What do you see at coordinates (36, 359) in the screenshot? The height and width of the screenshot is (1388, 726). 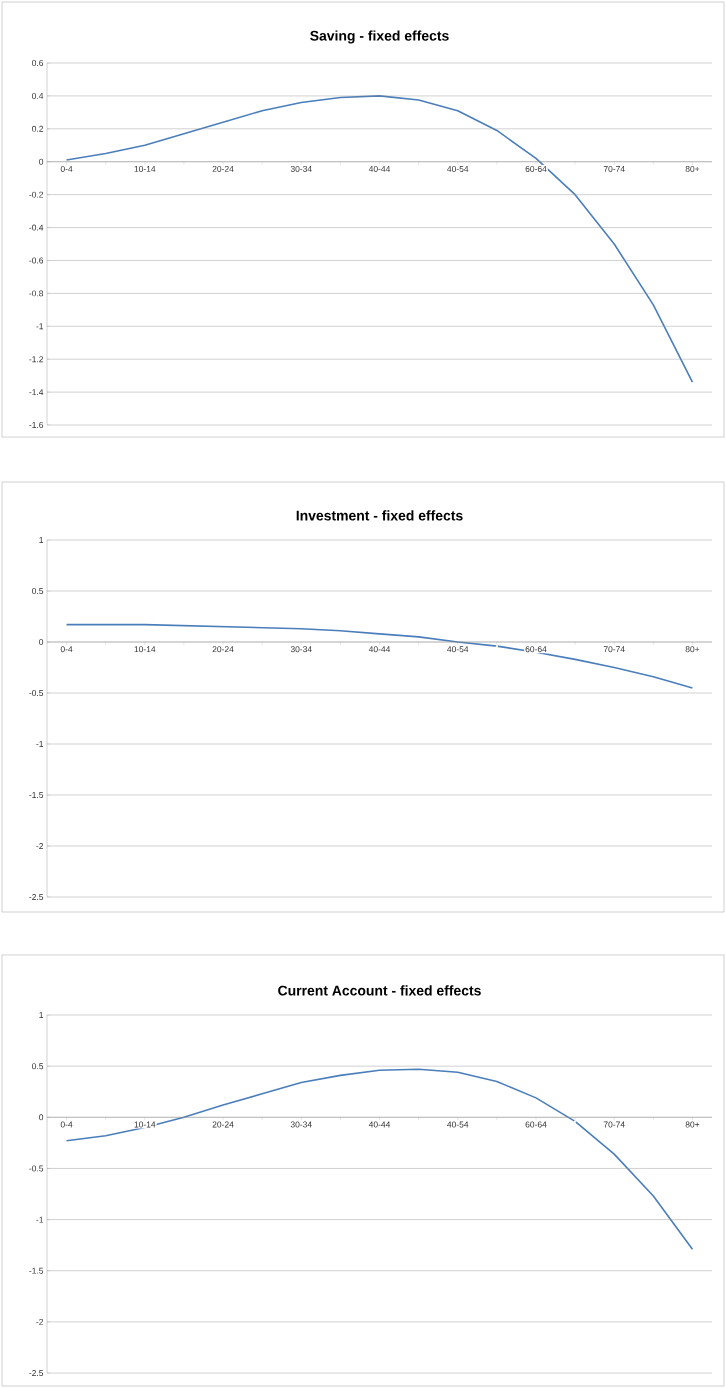 I see `y-tick-label: -1.2` at bounding box center [36, 359].